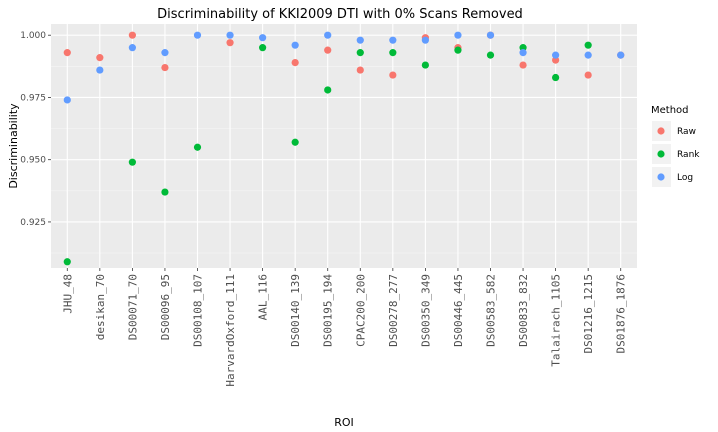 The height and width of the screenshot is (432, 718). Describe the element at coordinates (67, 294) in the screenshot. I see `x-tick-label: JHU_48` at that location.